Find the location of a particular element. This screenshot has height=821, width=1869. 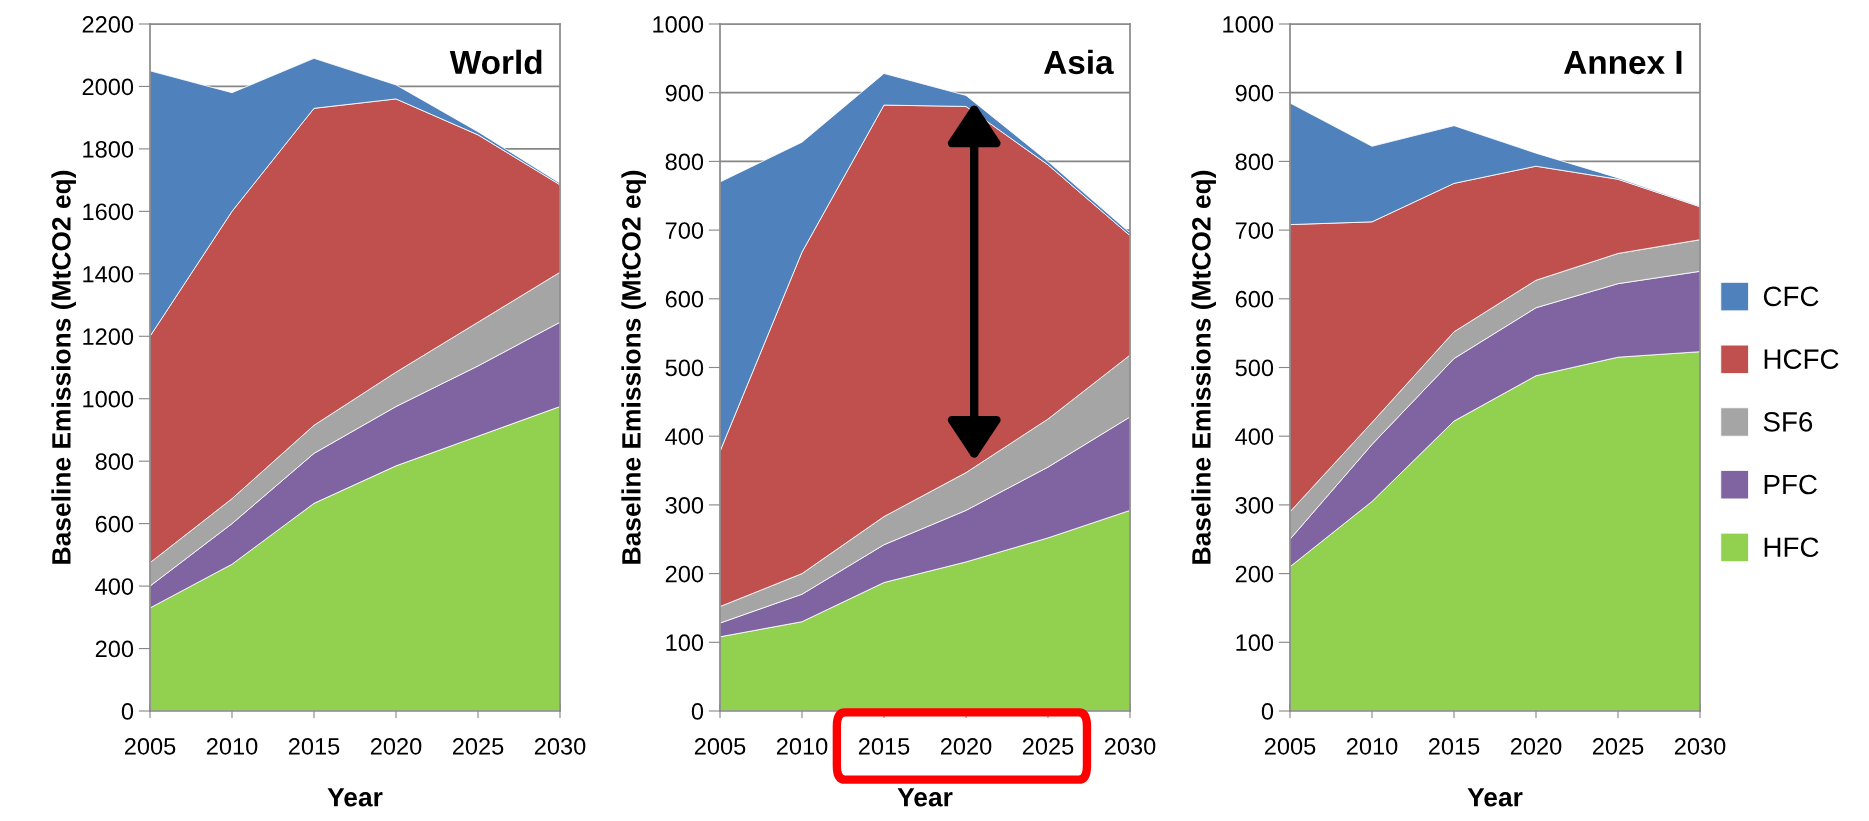

y-tick-label: 2200 is located at coordinates (108, 24).